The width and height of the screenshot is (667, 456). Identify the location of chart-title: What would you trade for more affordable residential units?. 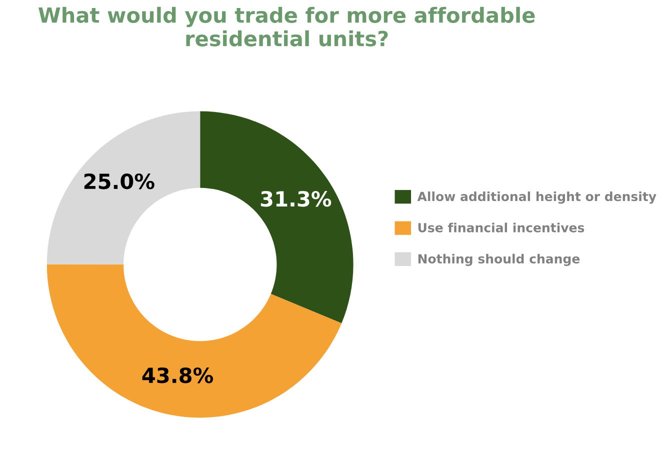
(286, 26).